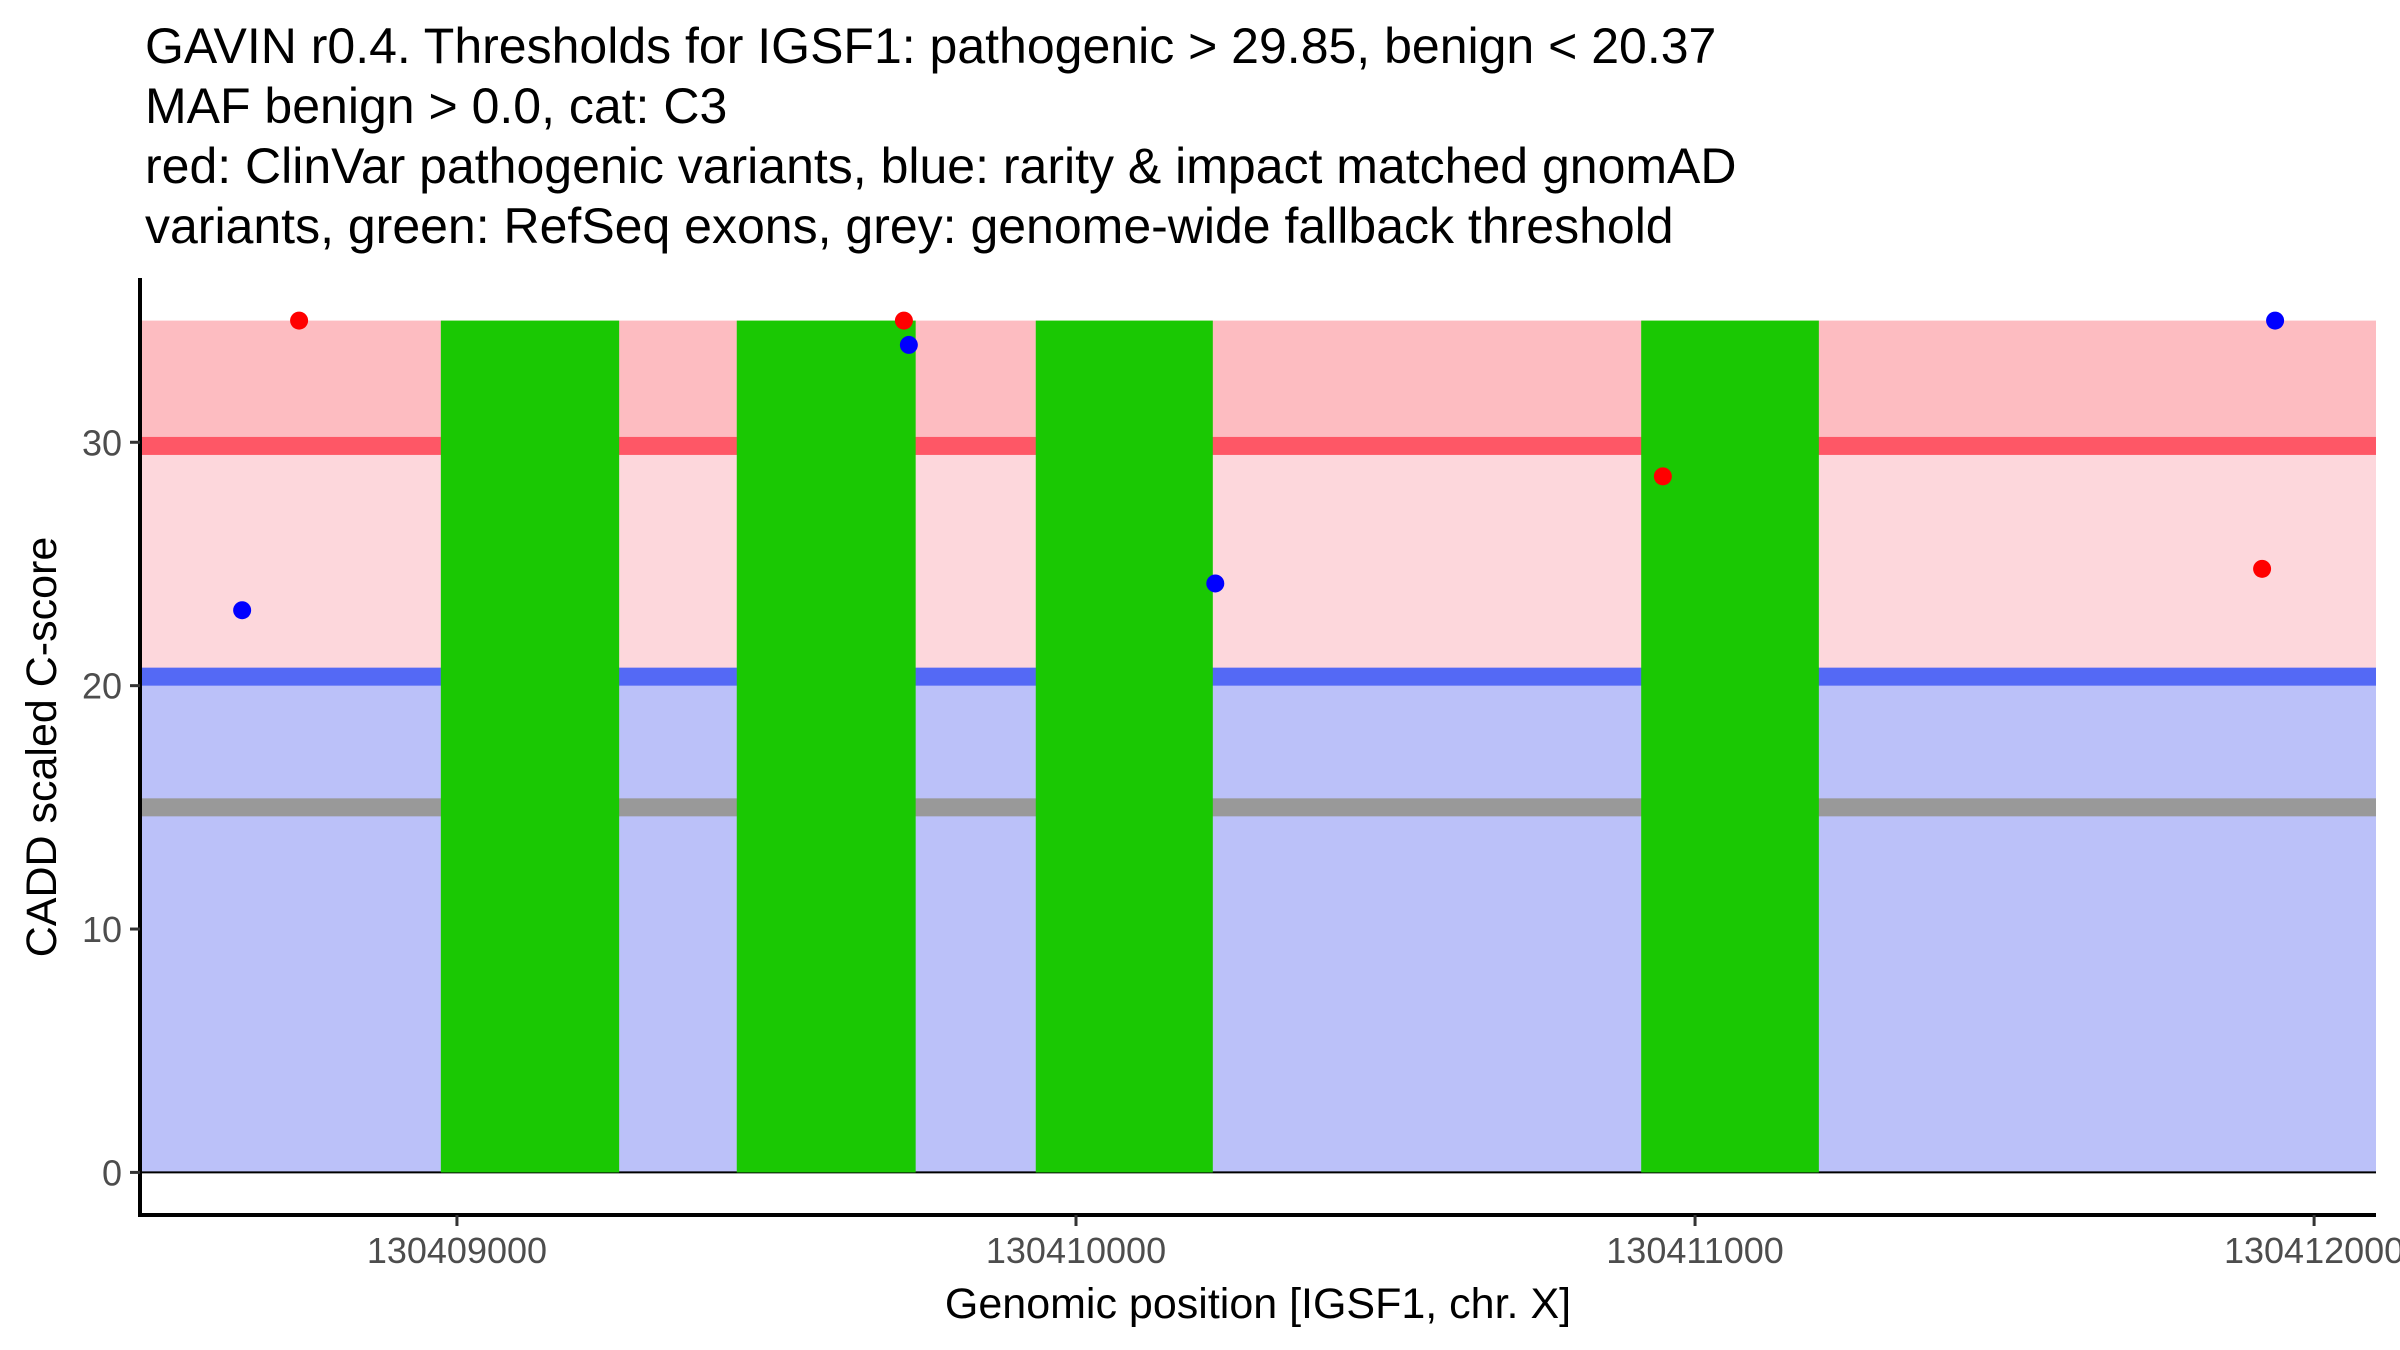 This screenshot has height=1350, width=2400. What do you see at coordinates (102, 929) in the screenshot?
I see `y-tick-label: 10` at bounding box center [102, 929].